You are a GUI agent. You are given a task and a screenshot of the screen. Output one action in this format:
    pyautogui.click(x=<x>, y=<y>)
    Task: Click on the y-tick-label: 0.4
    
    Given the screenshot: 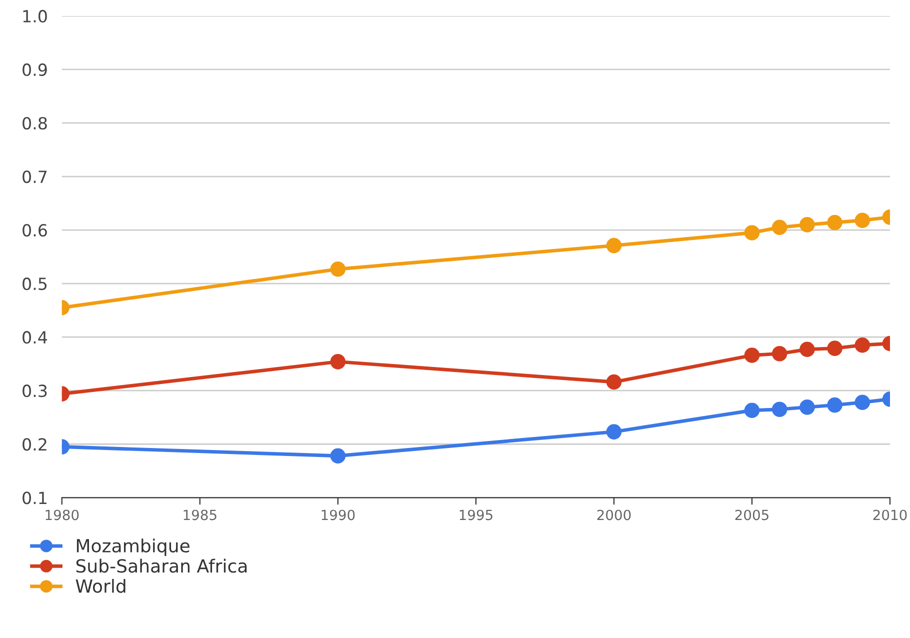 What is the action you would take?
    pyautogui.click(x=35, y=337)
    